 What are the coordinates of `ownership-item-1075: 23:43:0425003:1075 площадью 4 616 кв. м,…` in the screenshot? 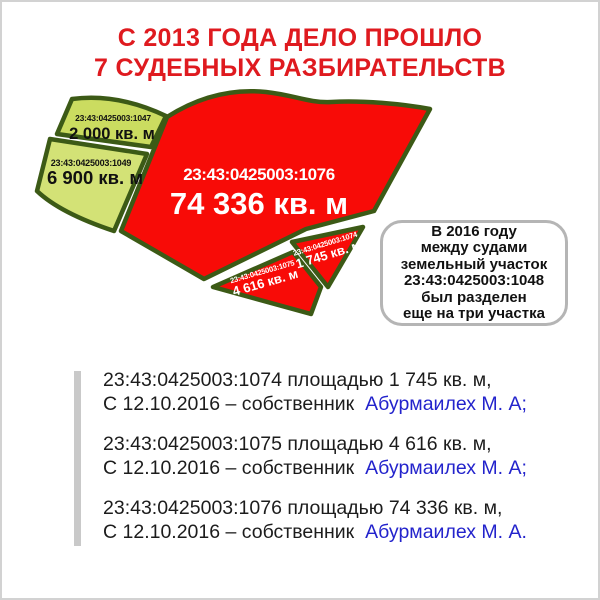 It's located at (323, 456).